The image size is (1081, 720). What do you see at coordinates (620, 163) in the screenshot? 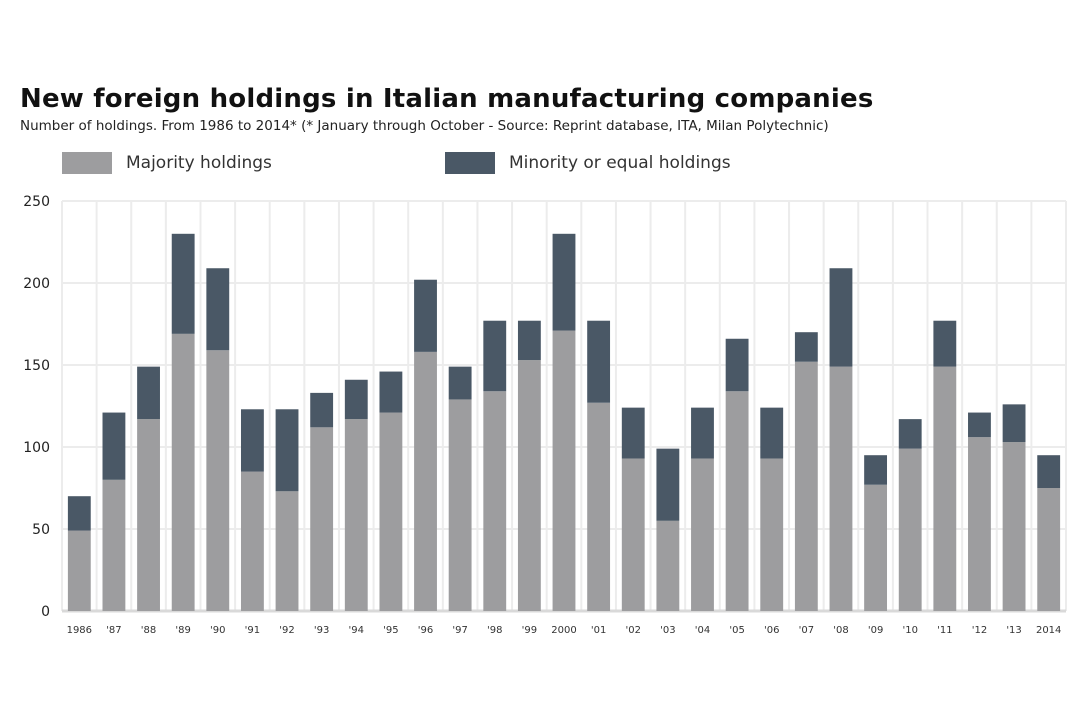
I see `legend-label-minority: Minority or equal holdings` at bounding box center [620, 163].